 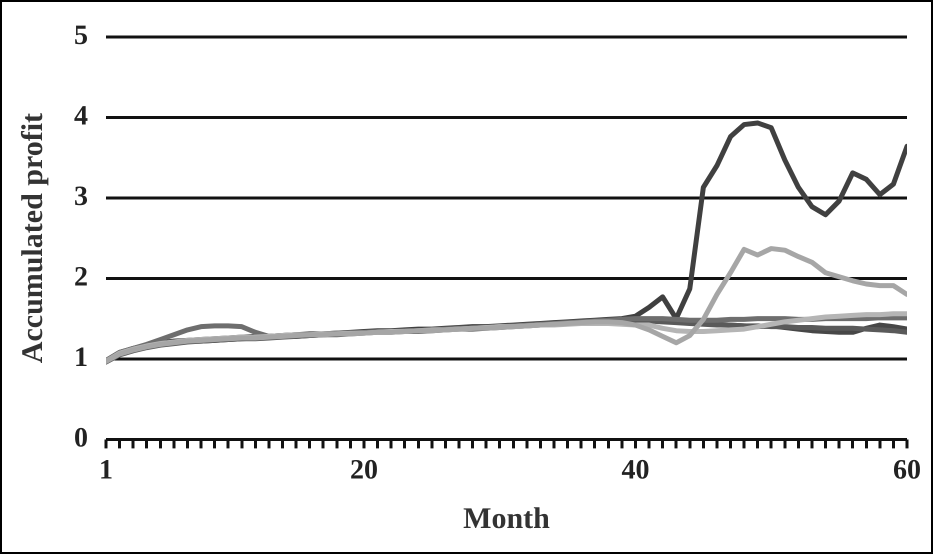 I want to click on x-tick-label: 40, so click(x=635, y=470).